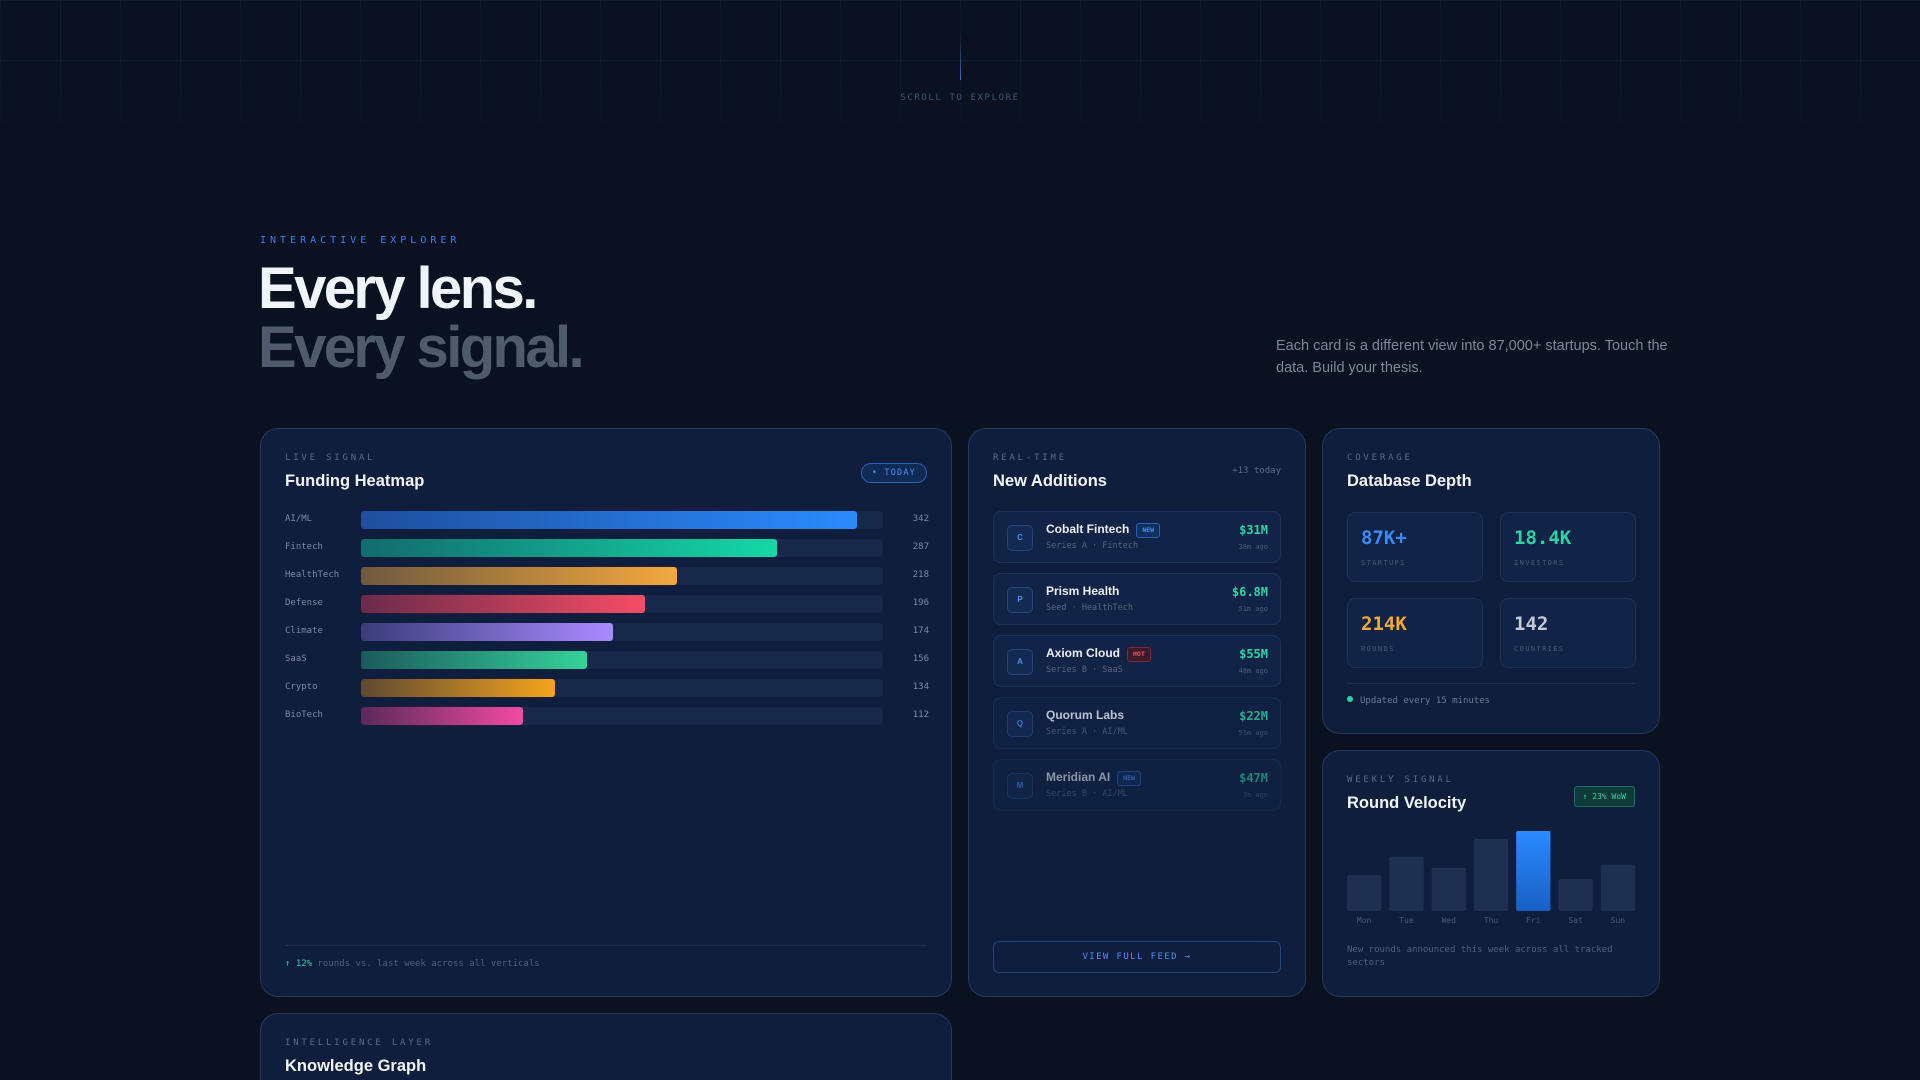  Describe the element at coordinates (1406, 883) in the screenshot. I see `bar-tue` at that location.